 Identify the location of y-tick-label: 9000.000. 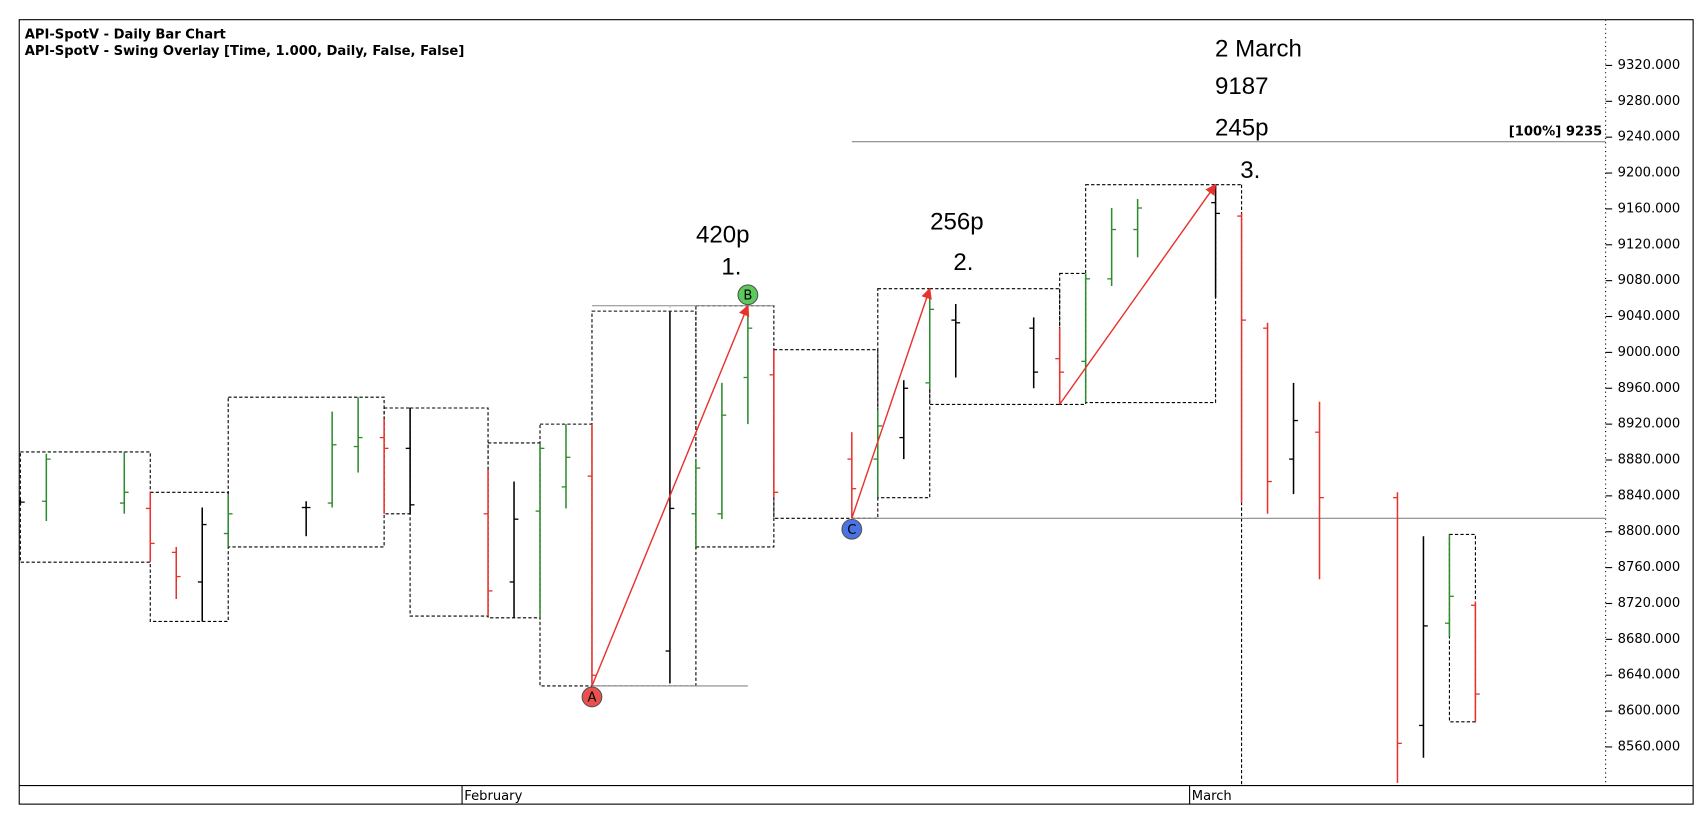
(1649, 352).